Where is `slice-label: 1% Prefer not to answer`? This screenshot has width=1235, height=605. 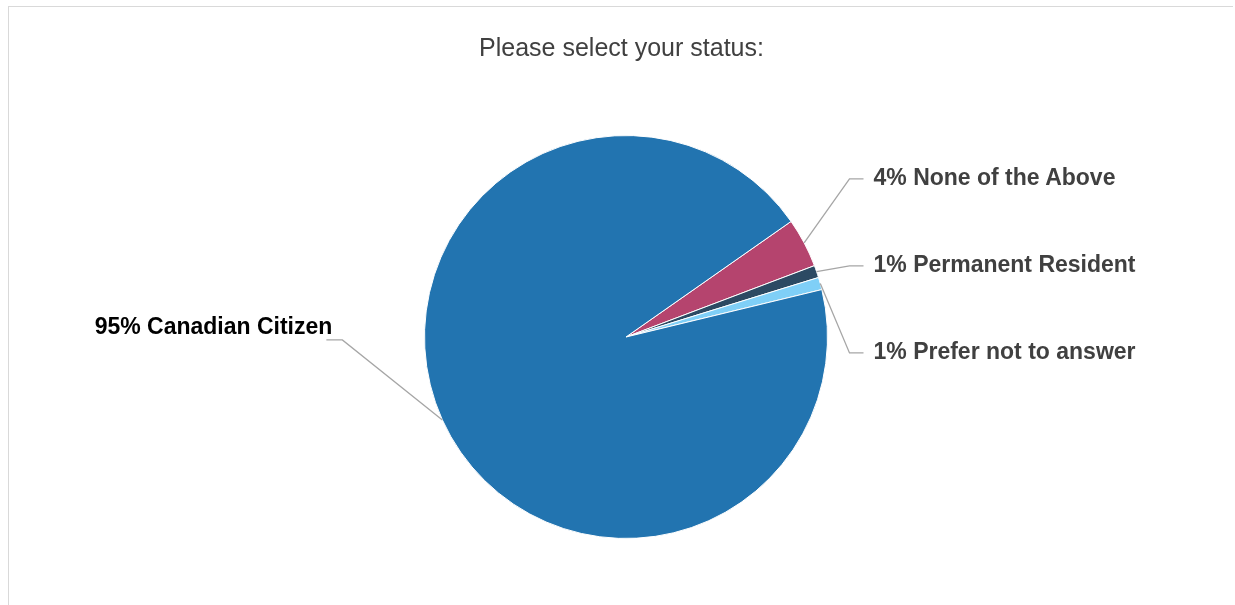 slice-label: 1% Prefer not to answer is located at coordinates (1004, 351).